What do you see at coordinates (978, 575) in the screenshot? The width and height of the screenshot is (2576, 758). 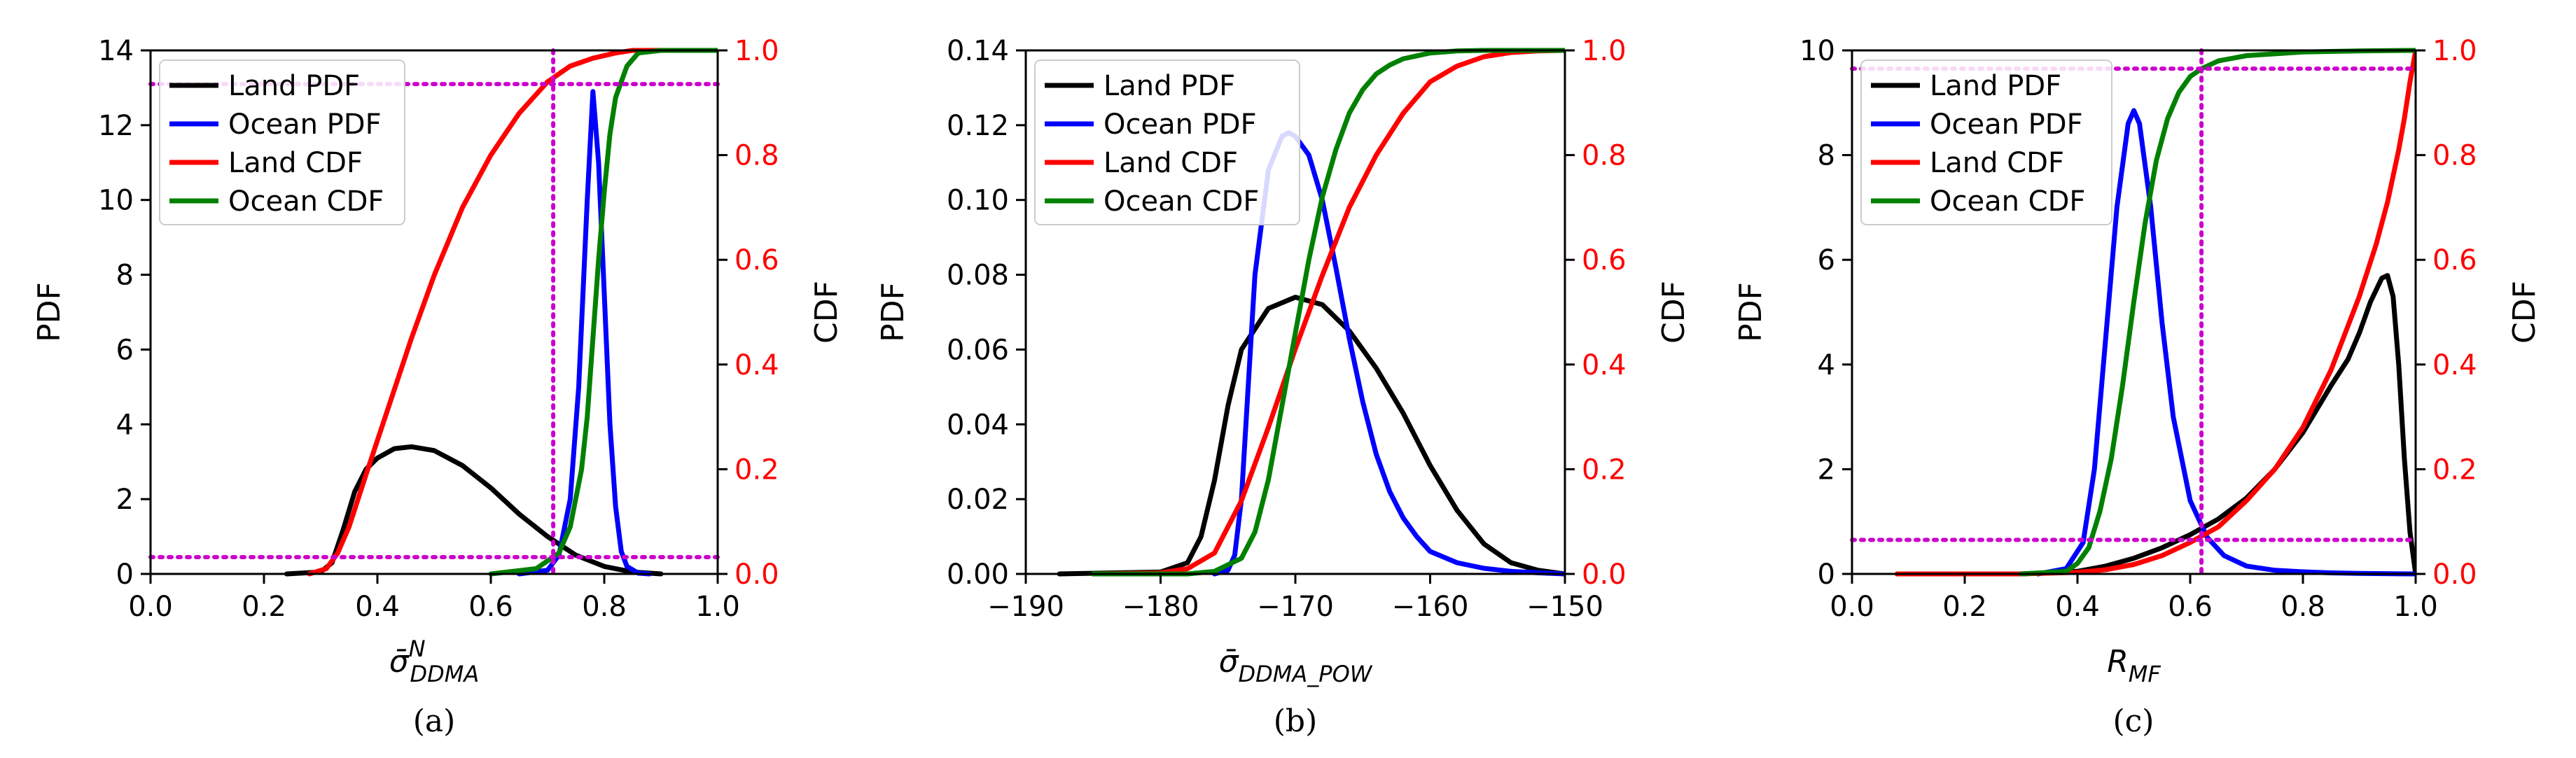 I see `y-tick-label-left: 0.00` at bounding box center [978, 575].